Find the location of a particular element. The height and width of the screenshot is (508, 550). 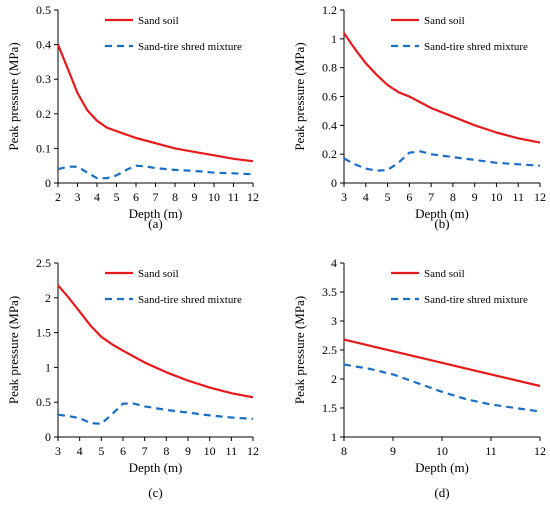

y-tick-label: 0.6 is located at coordinates (329, 97).